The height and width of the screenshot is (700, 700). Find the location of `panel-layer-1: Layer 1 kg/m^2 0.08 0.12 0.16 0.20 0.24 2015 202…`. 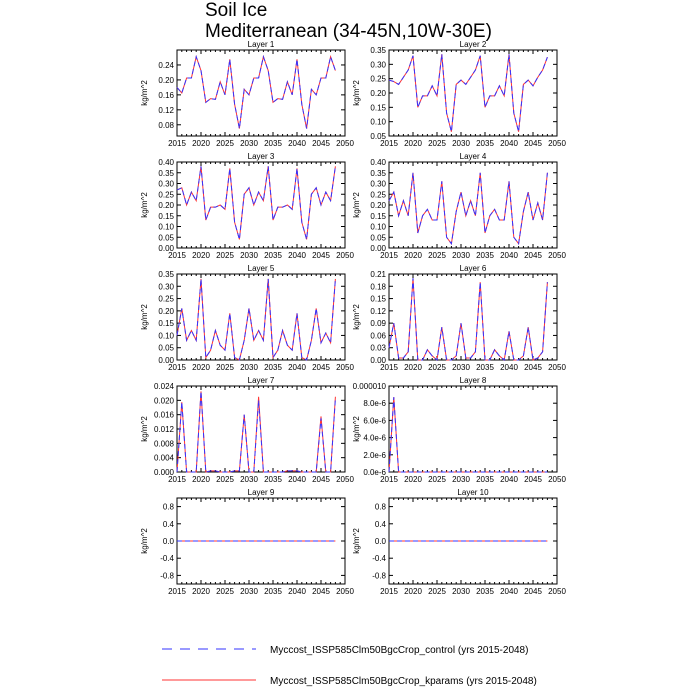

panel-layer-1: Layer 1 kg/m^2 0.08 0.12 0.16 0.20 0.24 2015 202… is located at coordinates (247, 94).